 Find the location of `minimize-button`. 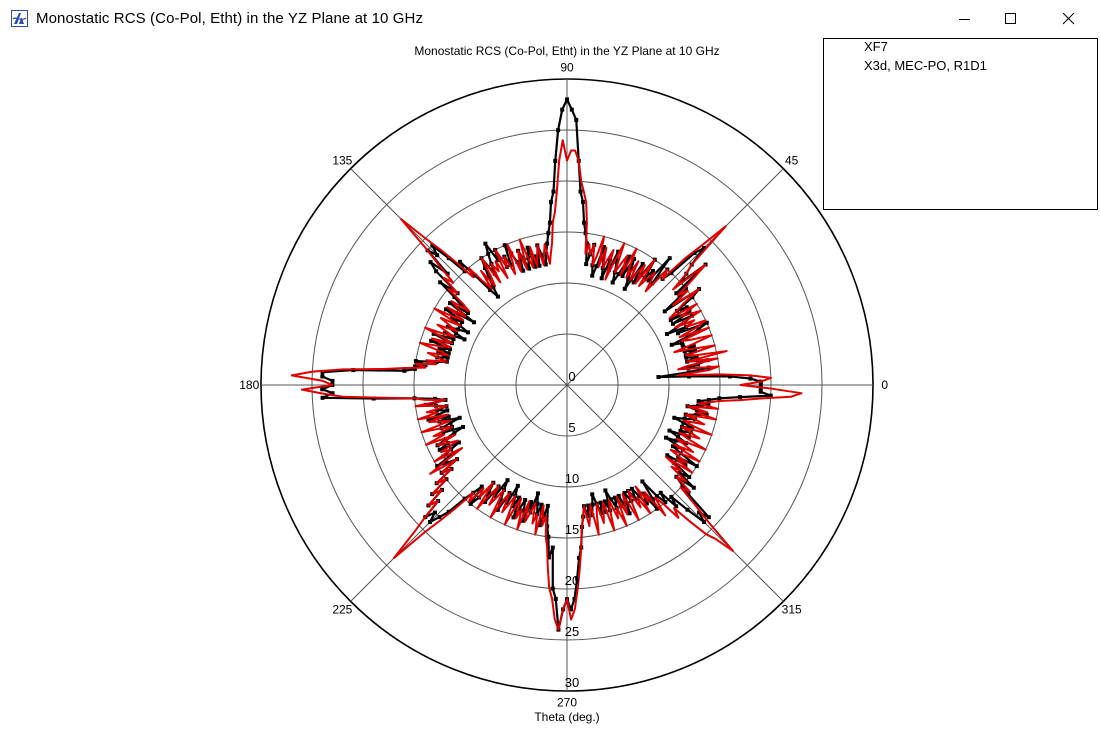

minimize-button is located at coordinates (965, 19).